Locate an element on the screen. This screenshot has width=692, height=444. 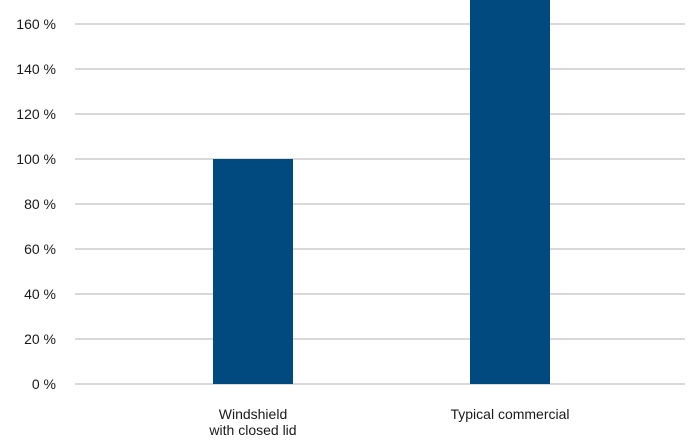
y-tick-label: 100 % is located at coordinates (36, 159).